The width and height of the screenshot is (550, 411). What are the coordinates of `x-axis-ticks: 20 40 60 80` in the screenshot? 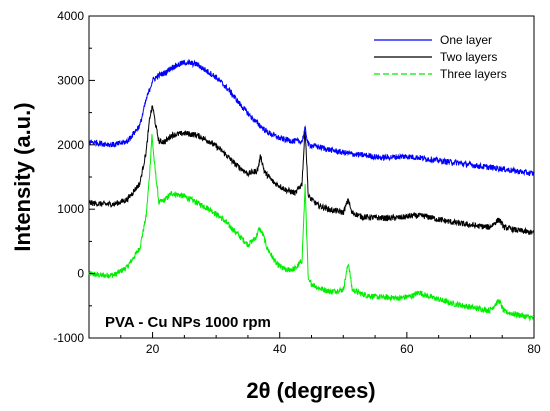 It's located at (314, 344).